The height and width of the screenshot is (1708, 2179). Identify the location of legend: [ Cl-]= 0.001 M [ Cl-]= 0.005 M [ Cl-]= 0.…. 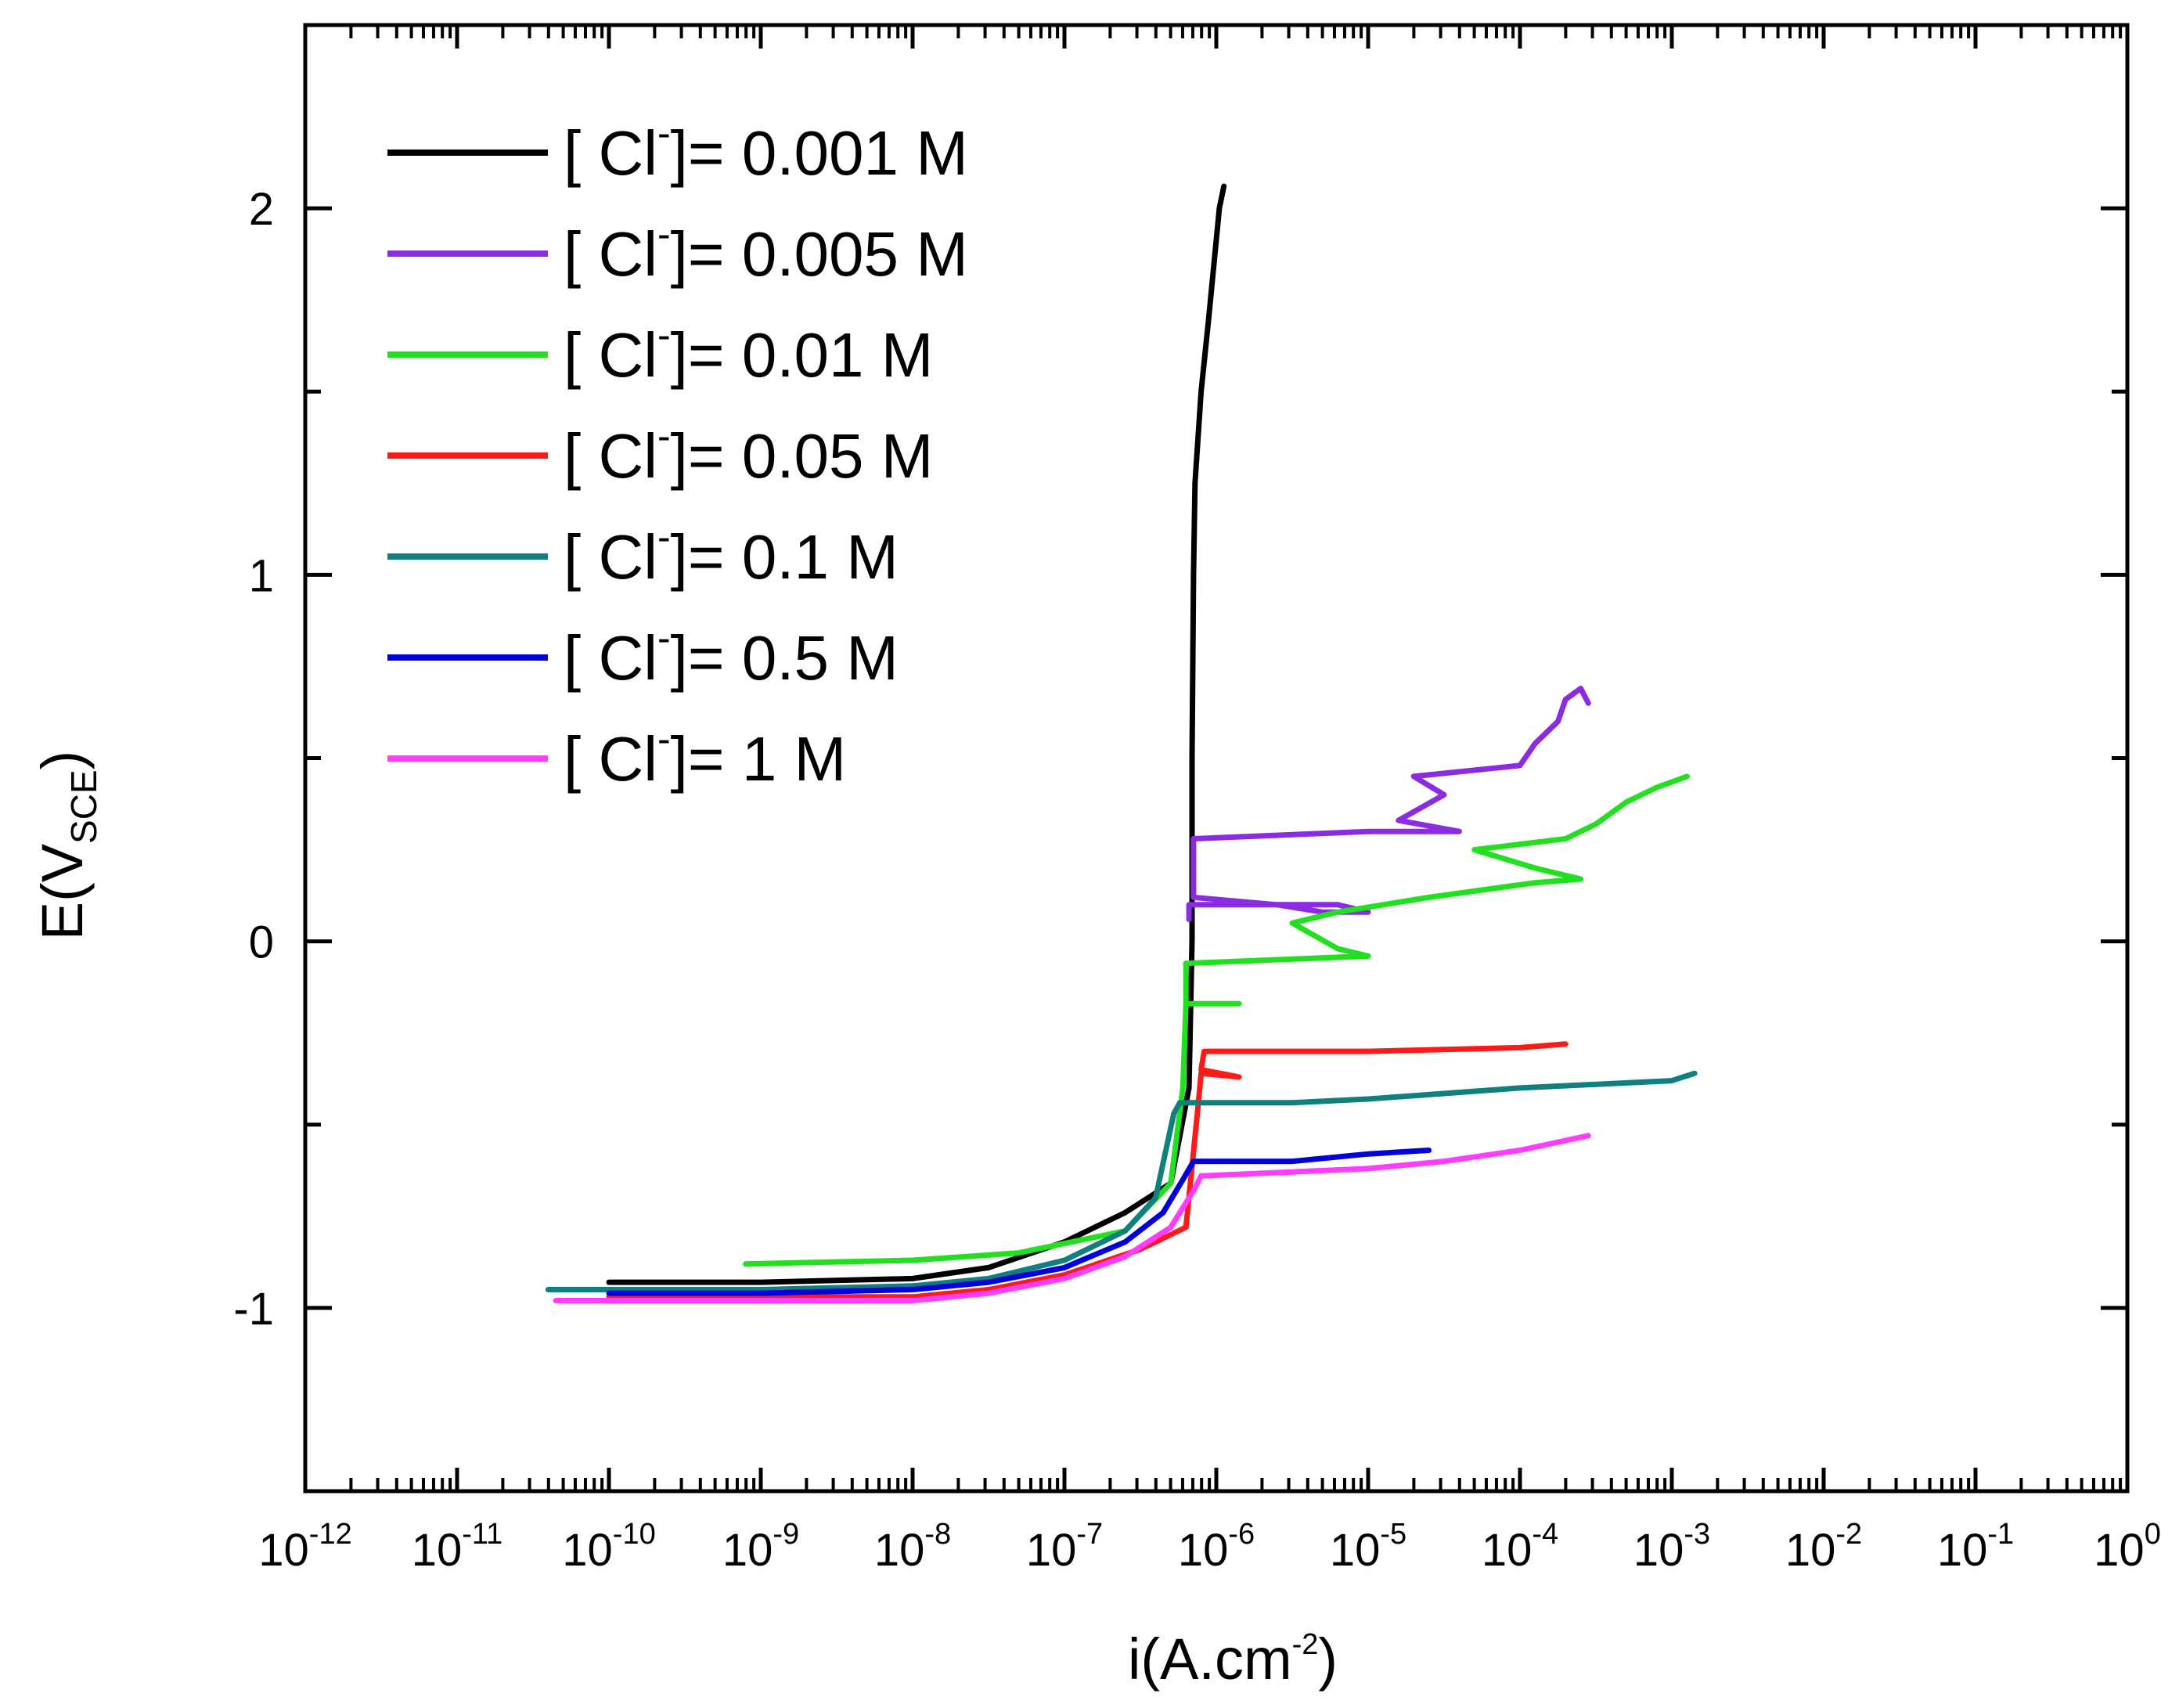
(677, 452).